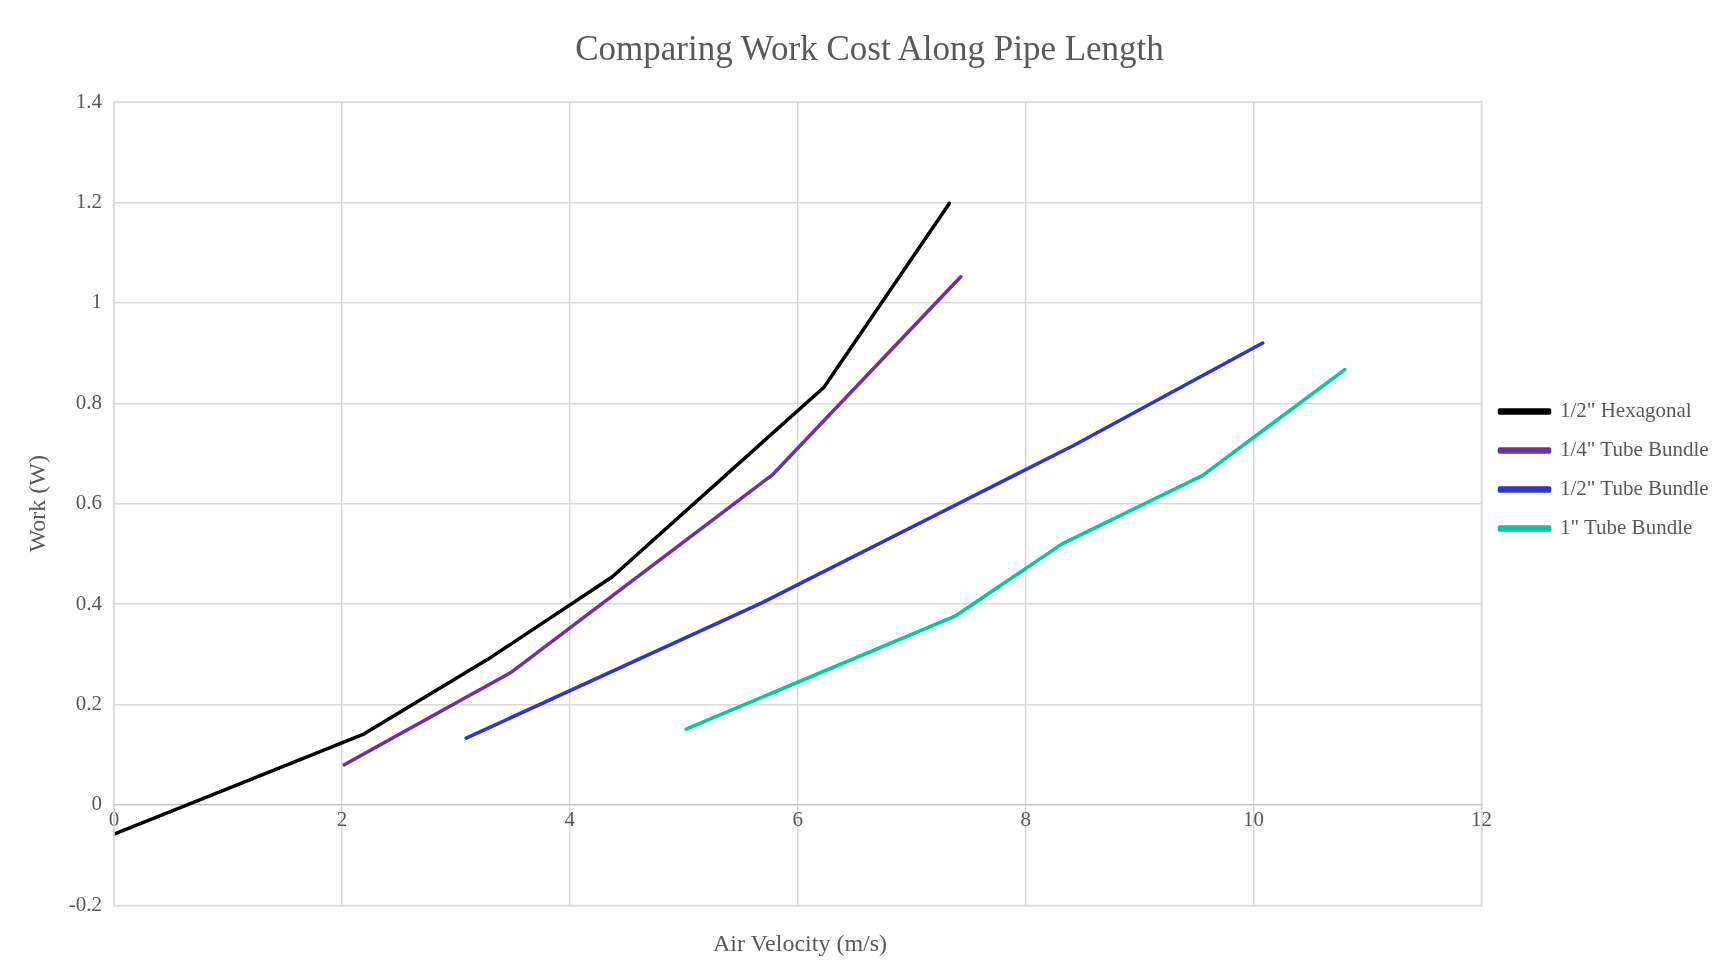 The image size is (1729, 961). What do you see at coordinates (97, 803) in the screenshot?
I see `y-tick-label: 0` at bounding box center [97, 803].